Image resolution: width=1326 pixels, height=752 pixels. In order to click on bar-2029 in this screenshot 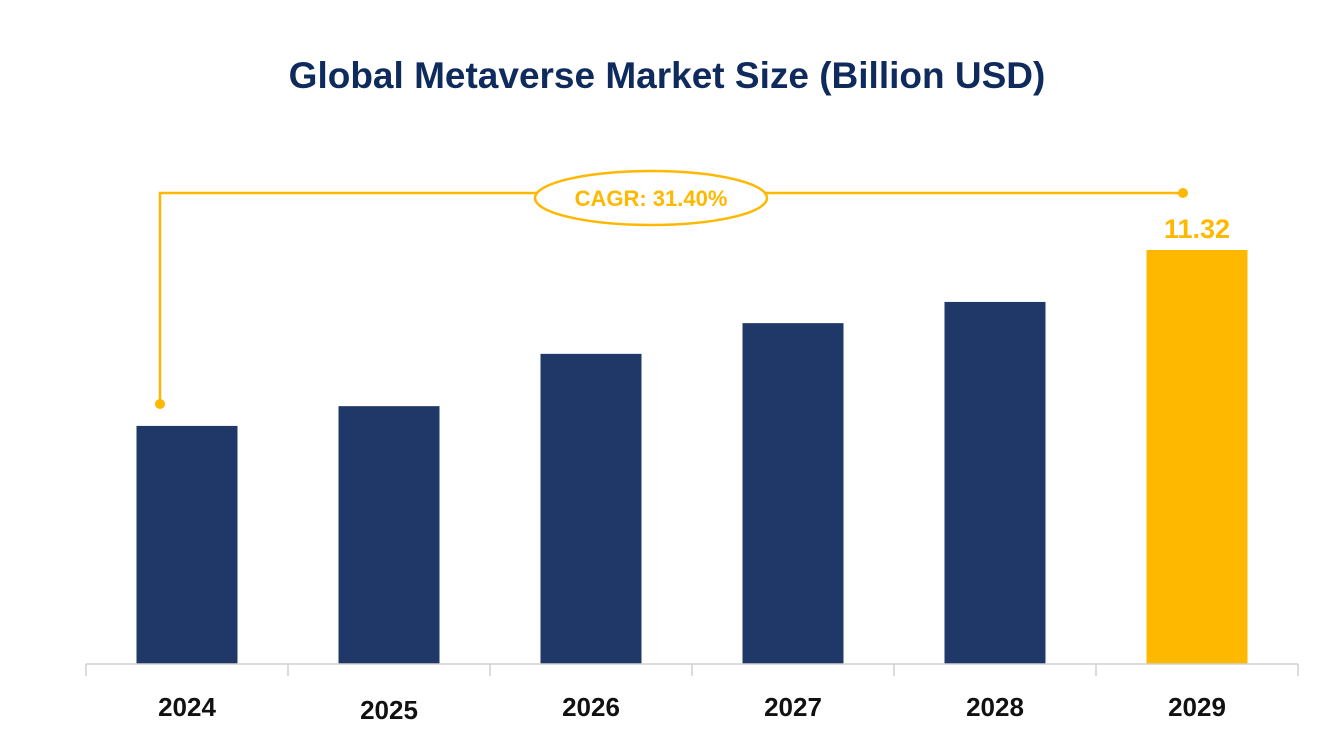, I will do `click(1197, 457)`.